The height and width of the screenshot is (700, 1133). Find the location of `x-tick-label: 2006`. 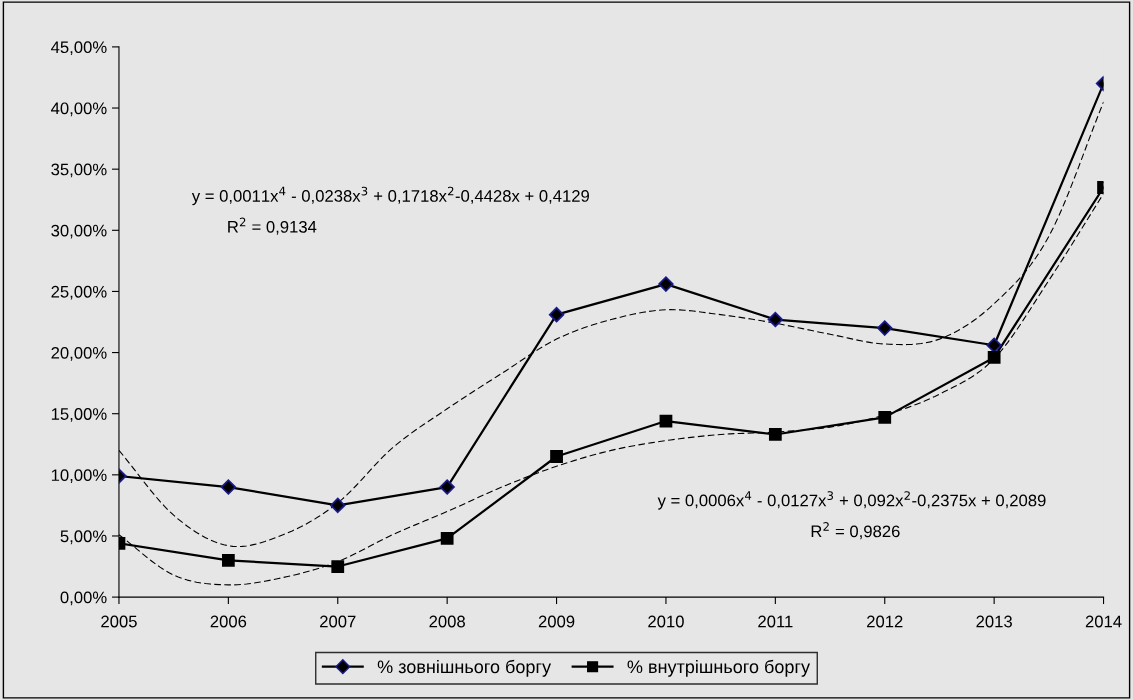

x-tick-label: 2006 is located at coordinates (228, 621).